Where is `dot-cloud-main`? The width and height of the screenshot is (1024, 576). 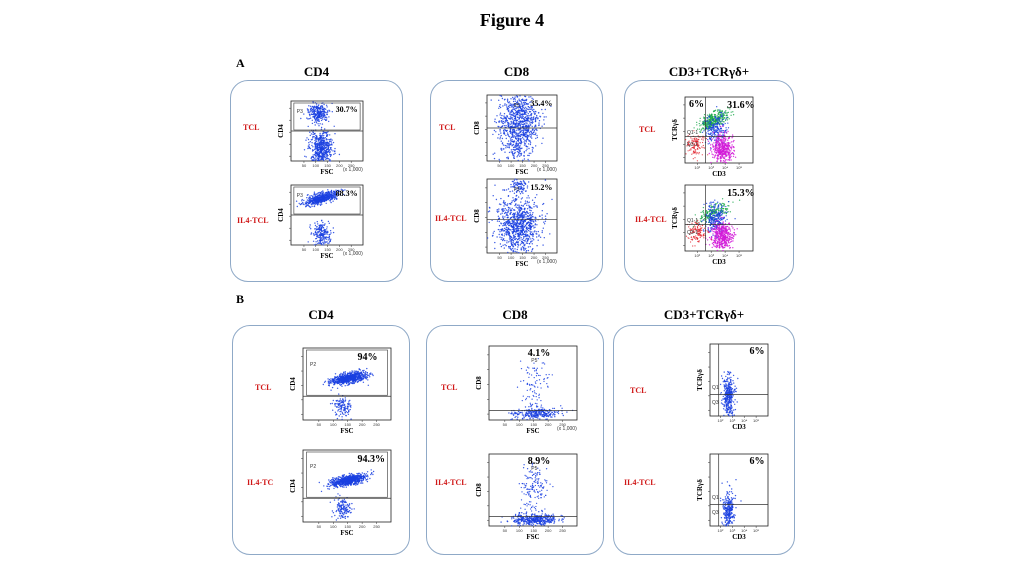
dot-cloud-main is located at coordinates (730, 503).